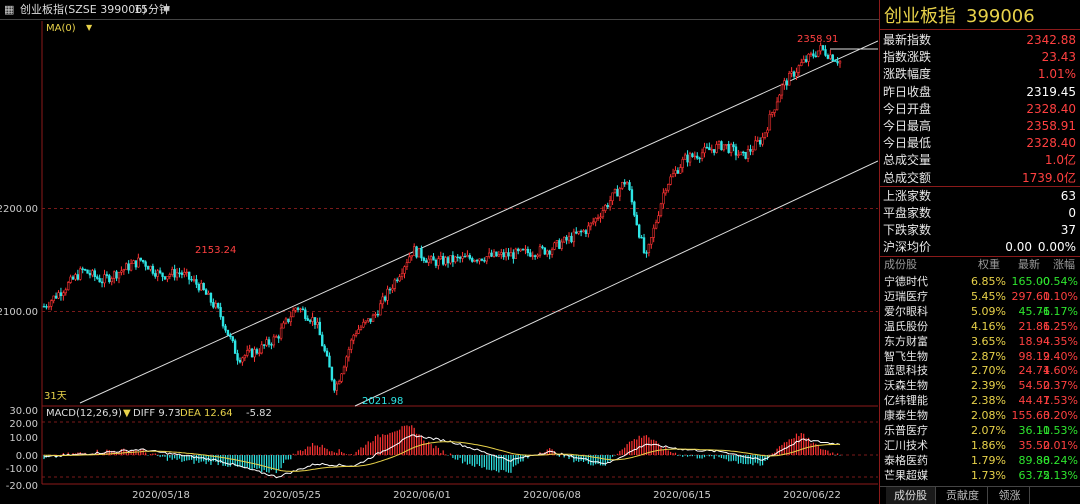 The image size is (1080, 504). What do you see at coordinates (1049, 177) in the screenshot?
I see `quote-value: 1739.0亿` at bounding box center [1049, 177].